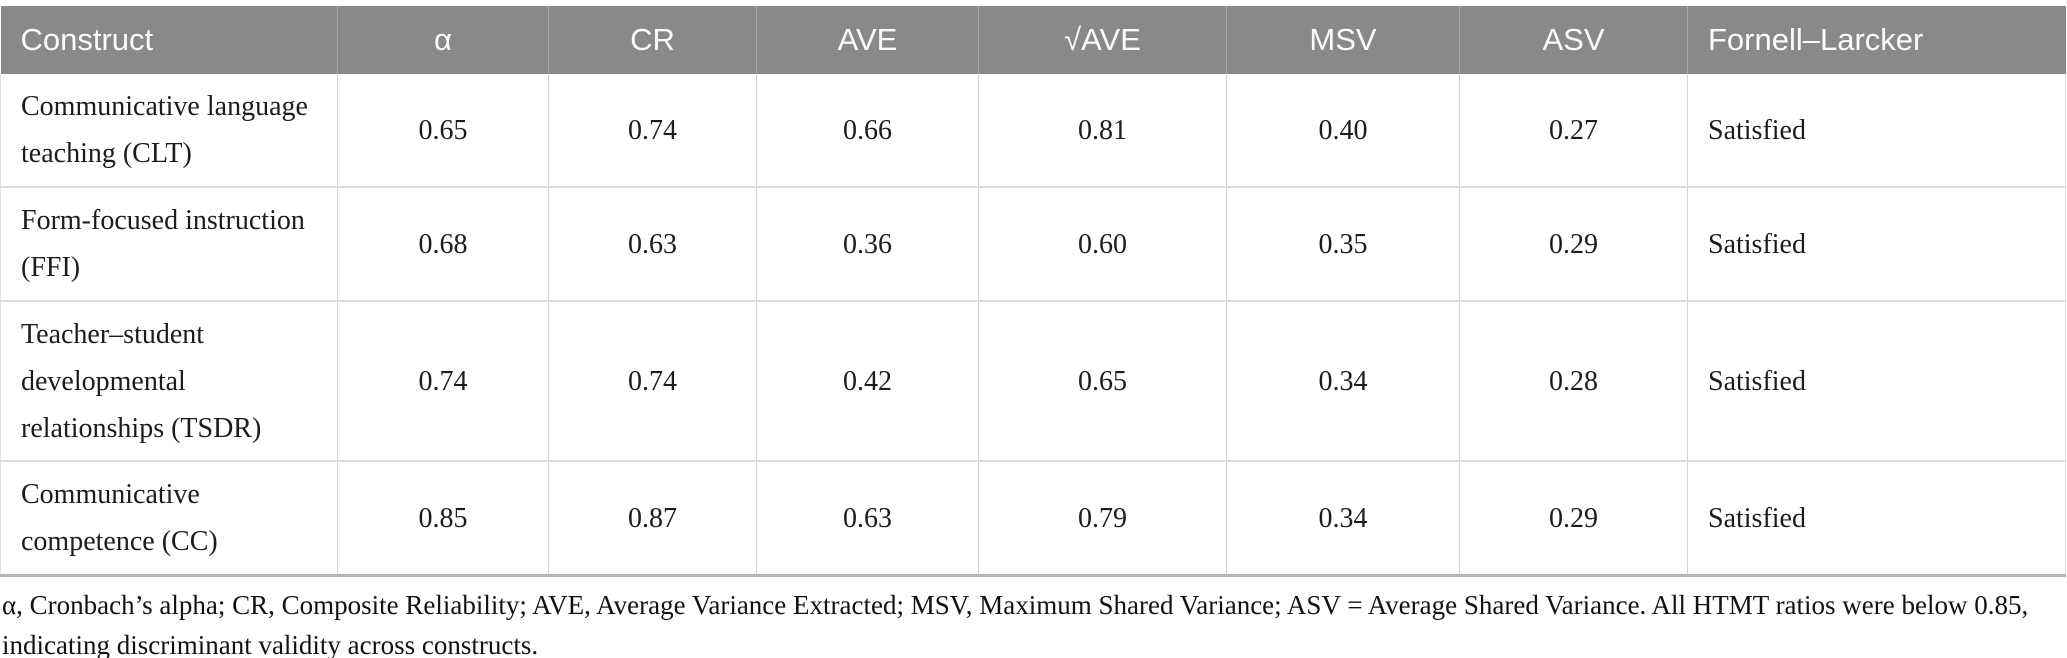  Describe the element at coordinates (443, 380) in the screenshot. I see `alpha-cell: 0.74` at that location.